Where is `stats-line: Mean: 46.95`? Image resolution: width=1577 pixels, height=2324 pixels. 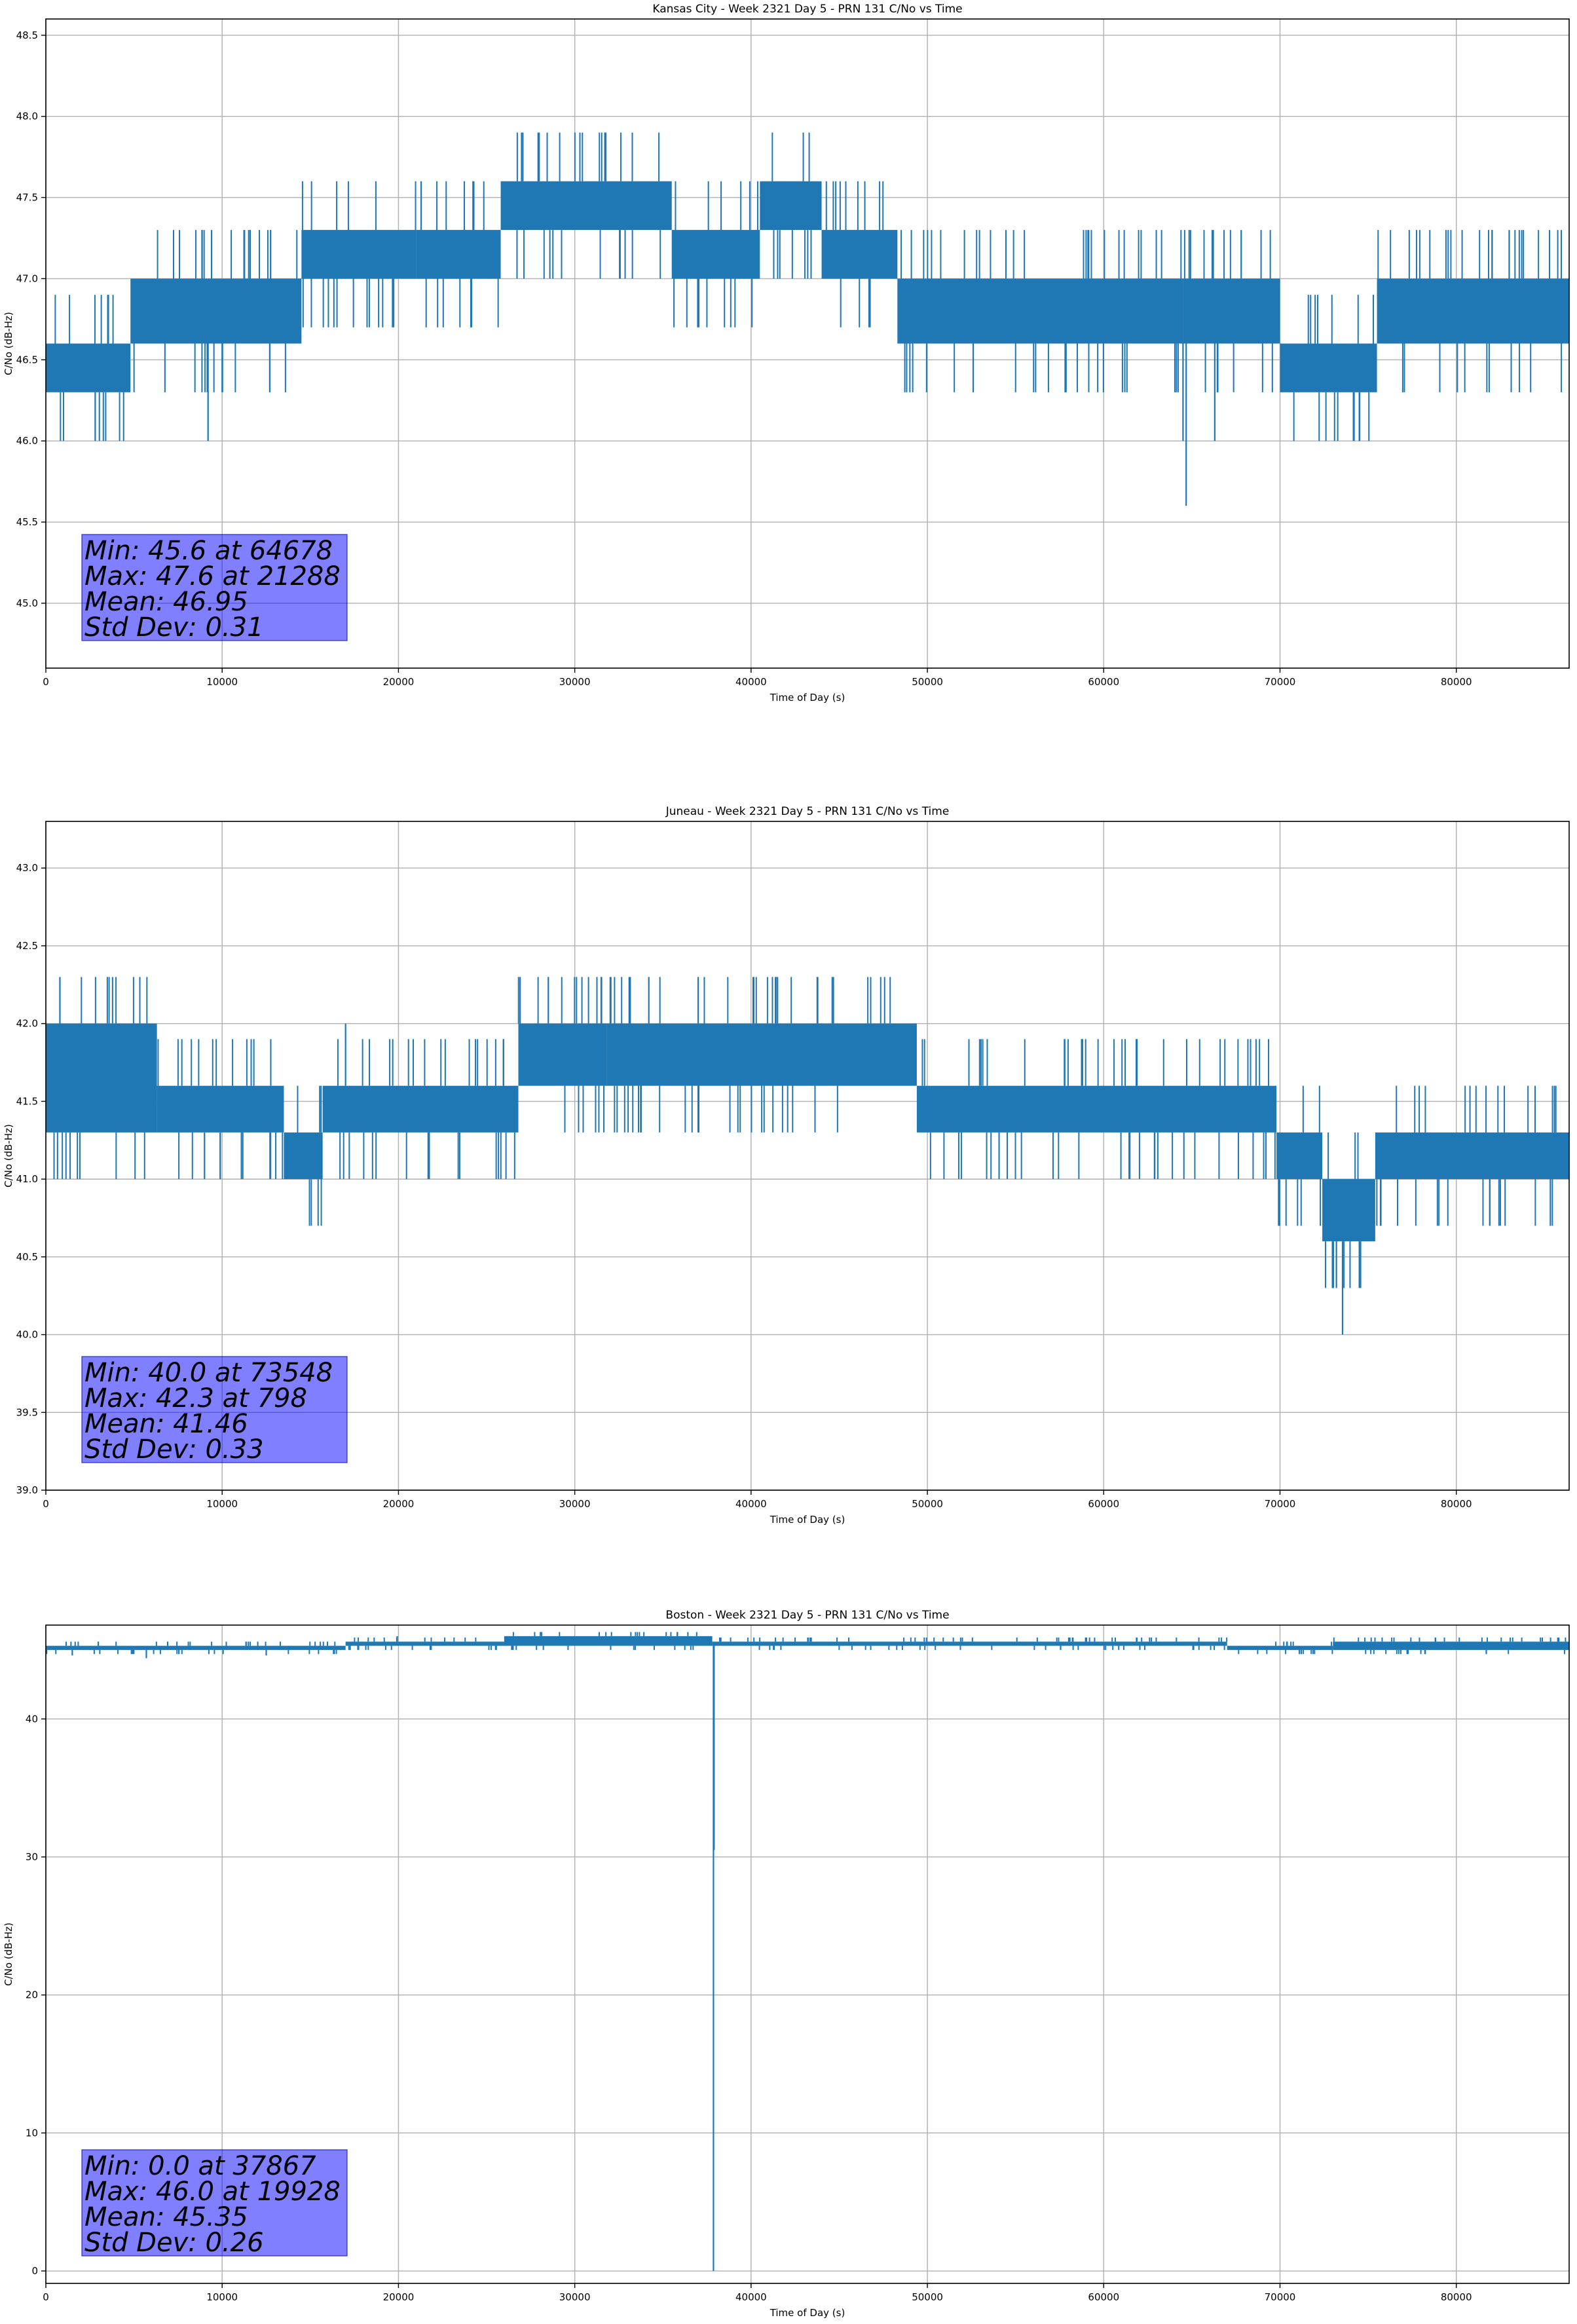 stats-line: Mean: 46.95 is located at coordinates (166, 602).